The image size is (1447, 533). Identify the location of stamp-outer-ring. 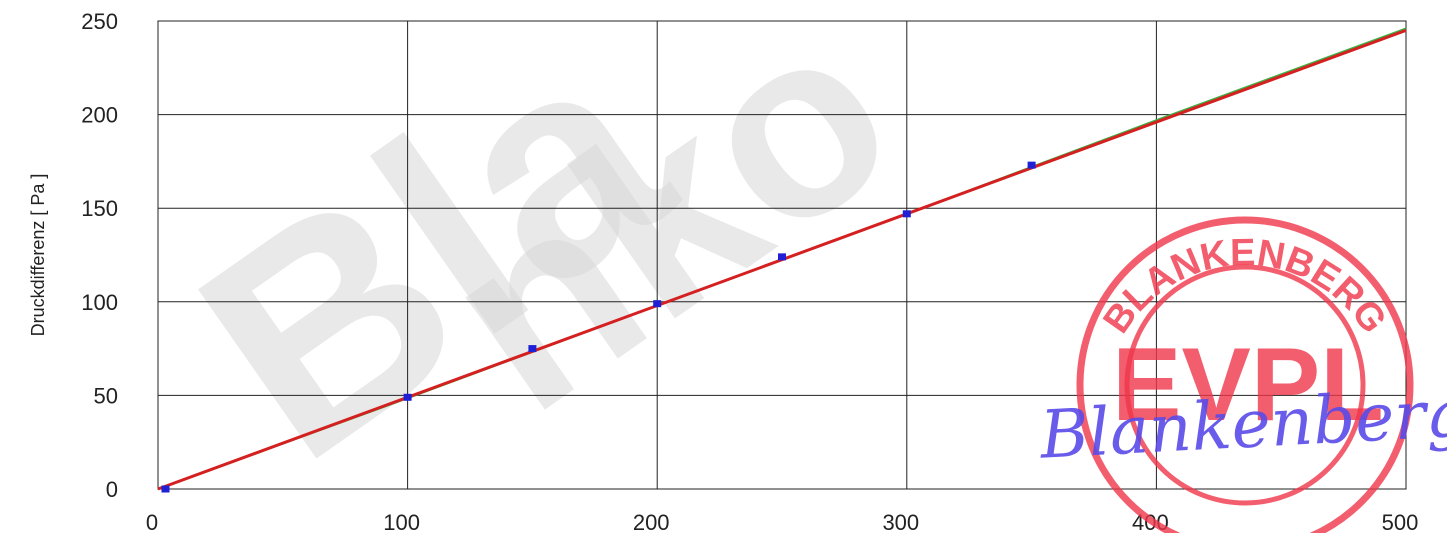
(1245, 374).